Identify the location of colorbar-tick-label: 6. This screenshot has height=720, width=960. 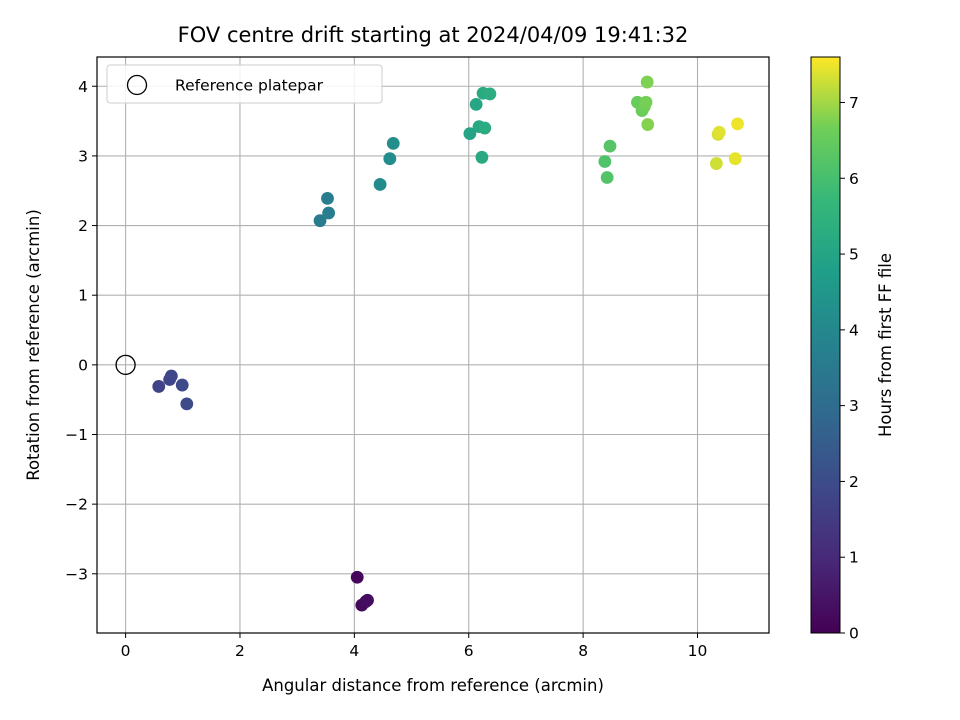
(854, 179).